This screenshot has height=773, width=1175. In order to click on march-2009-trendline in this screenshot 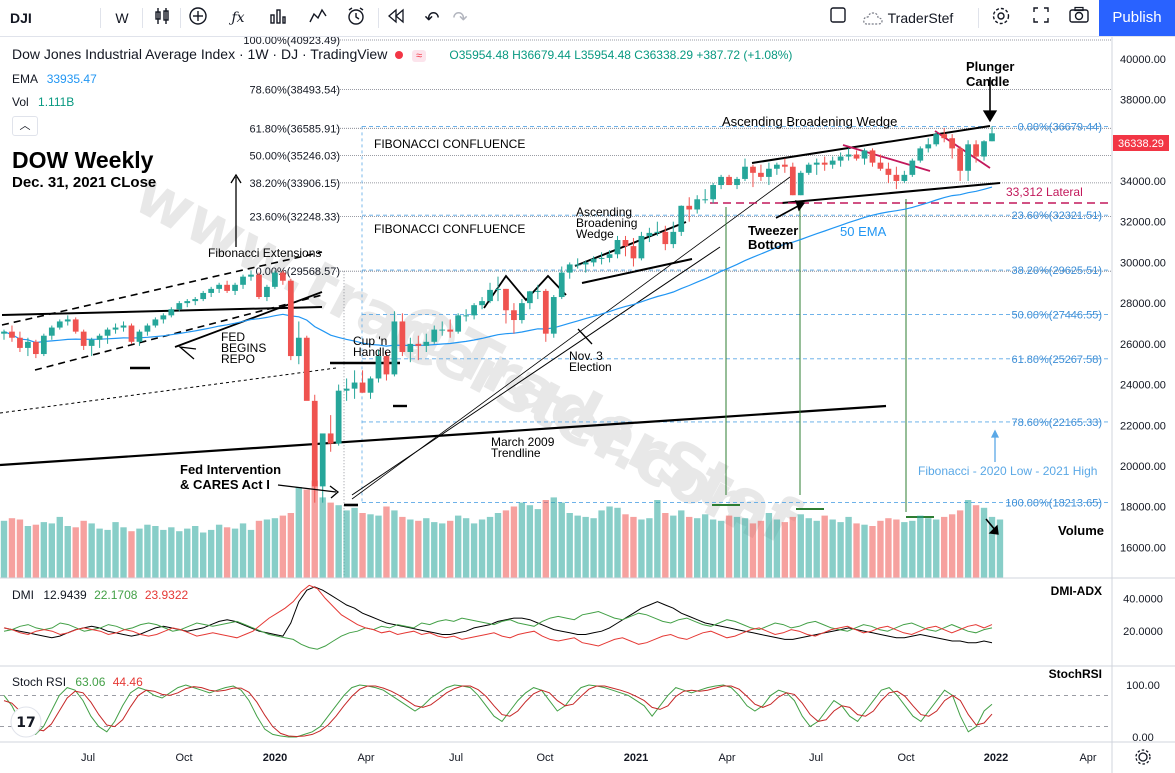, I will do `click(443, 435)`.